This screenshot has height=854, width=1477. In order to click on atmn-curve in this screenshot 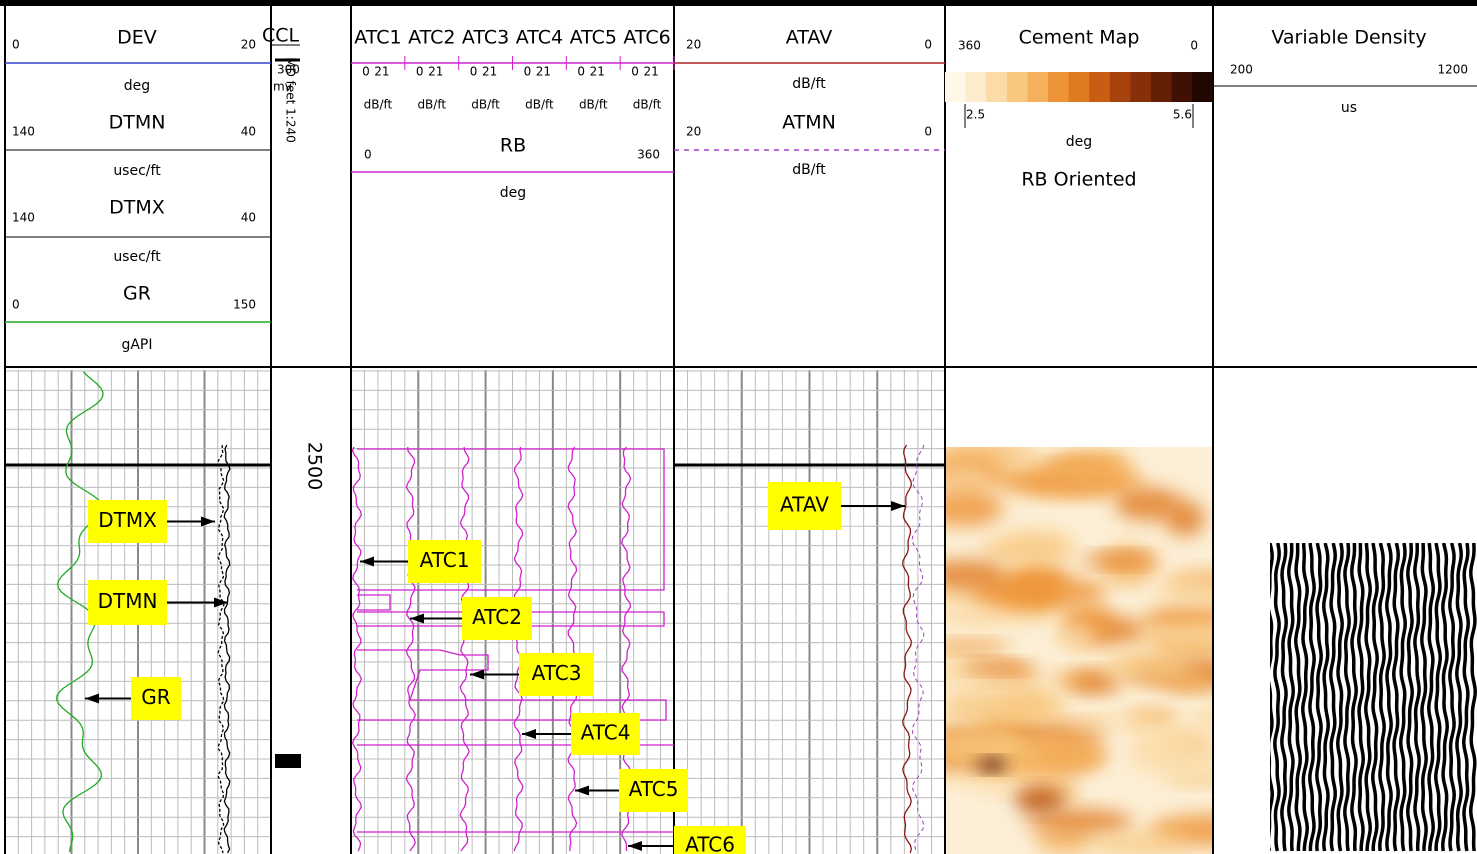, I will do `click(918, 649)`.